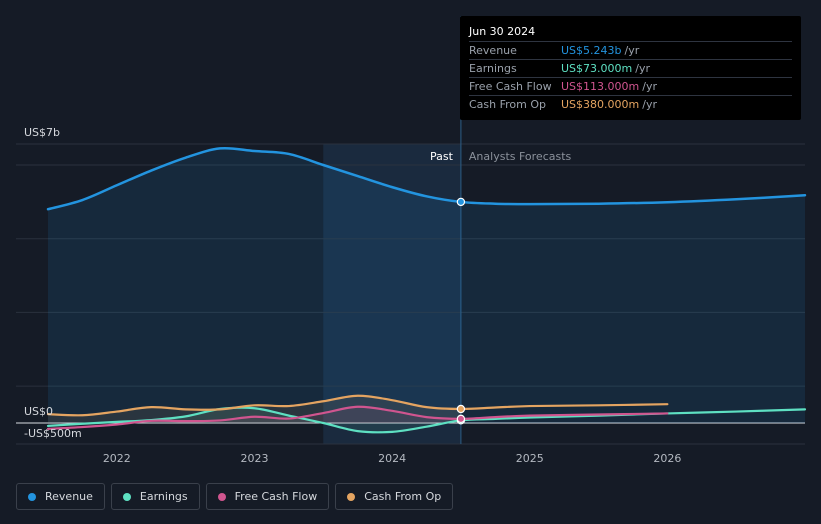  I want to click on free-cash-flow-highlight-point, so click(461, 419).